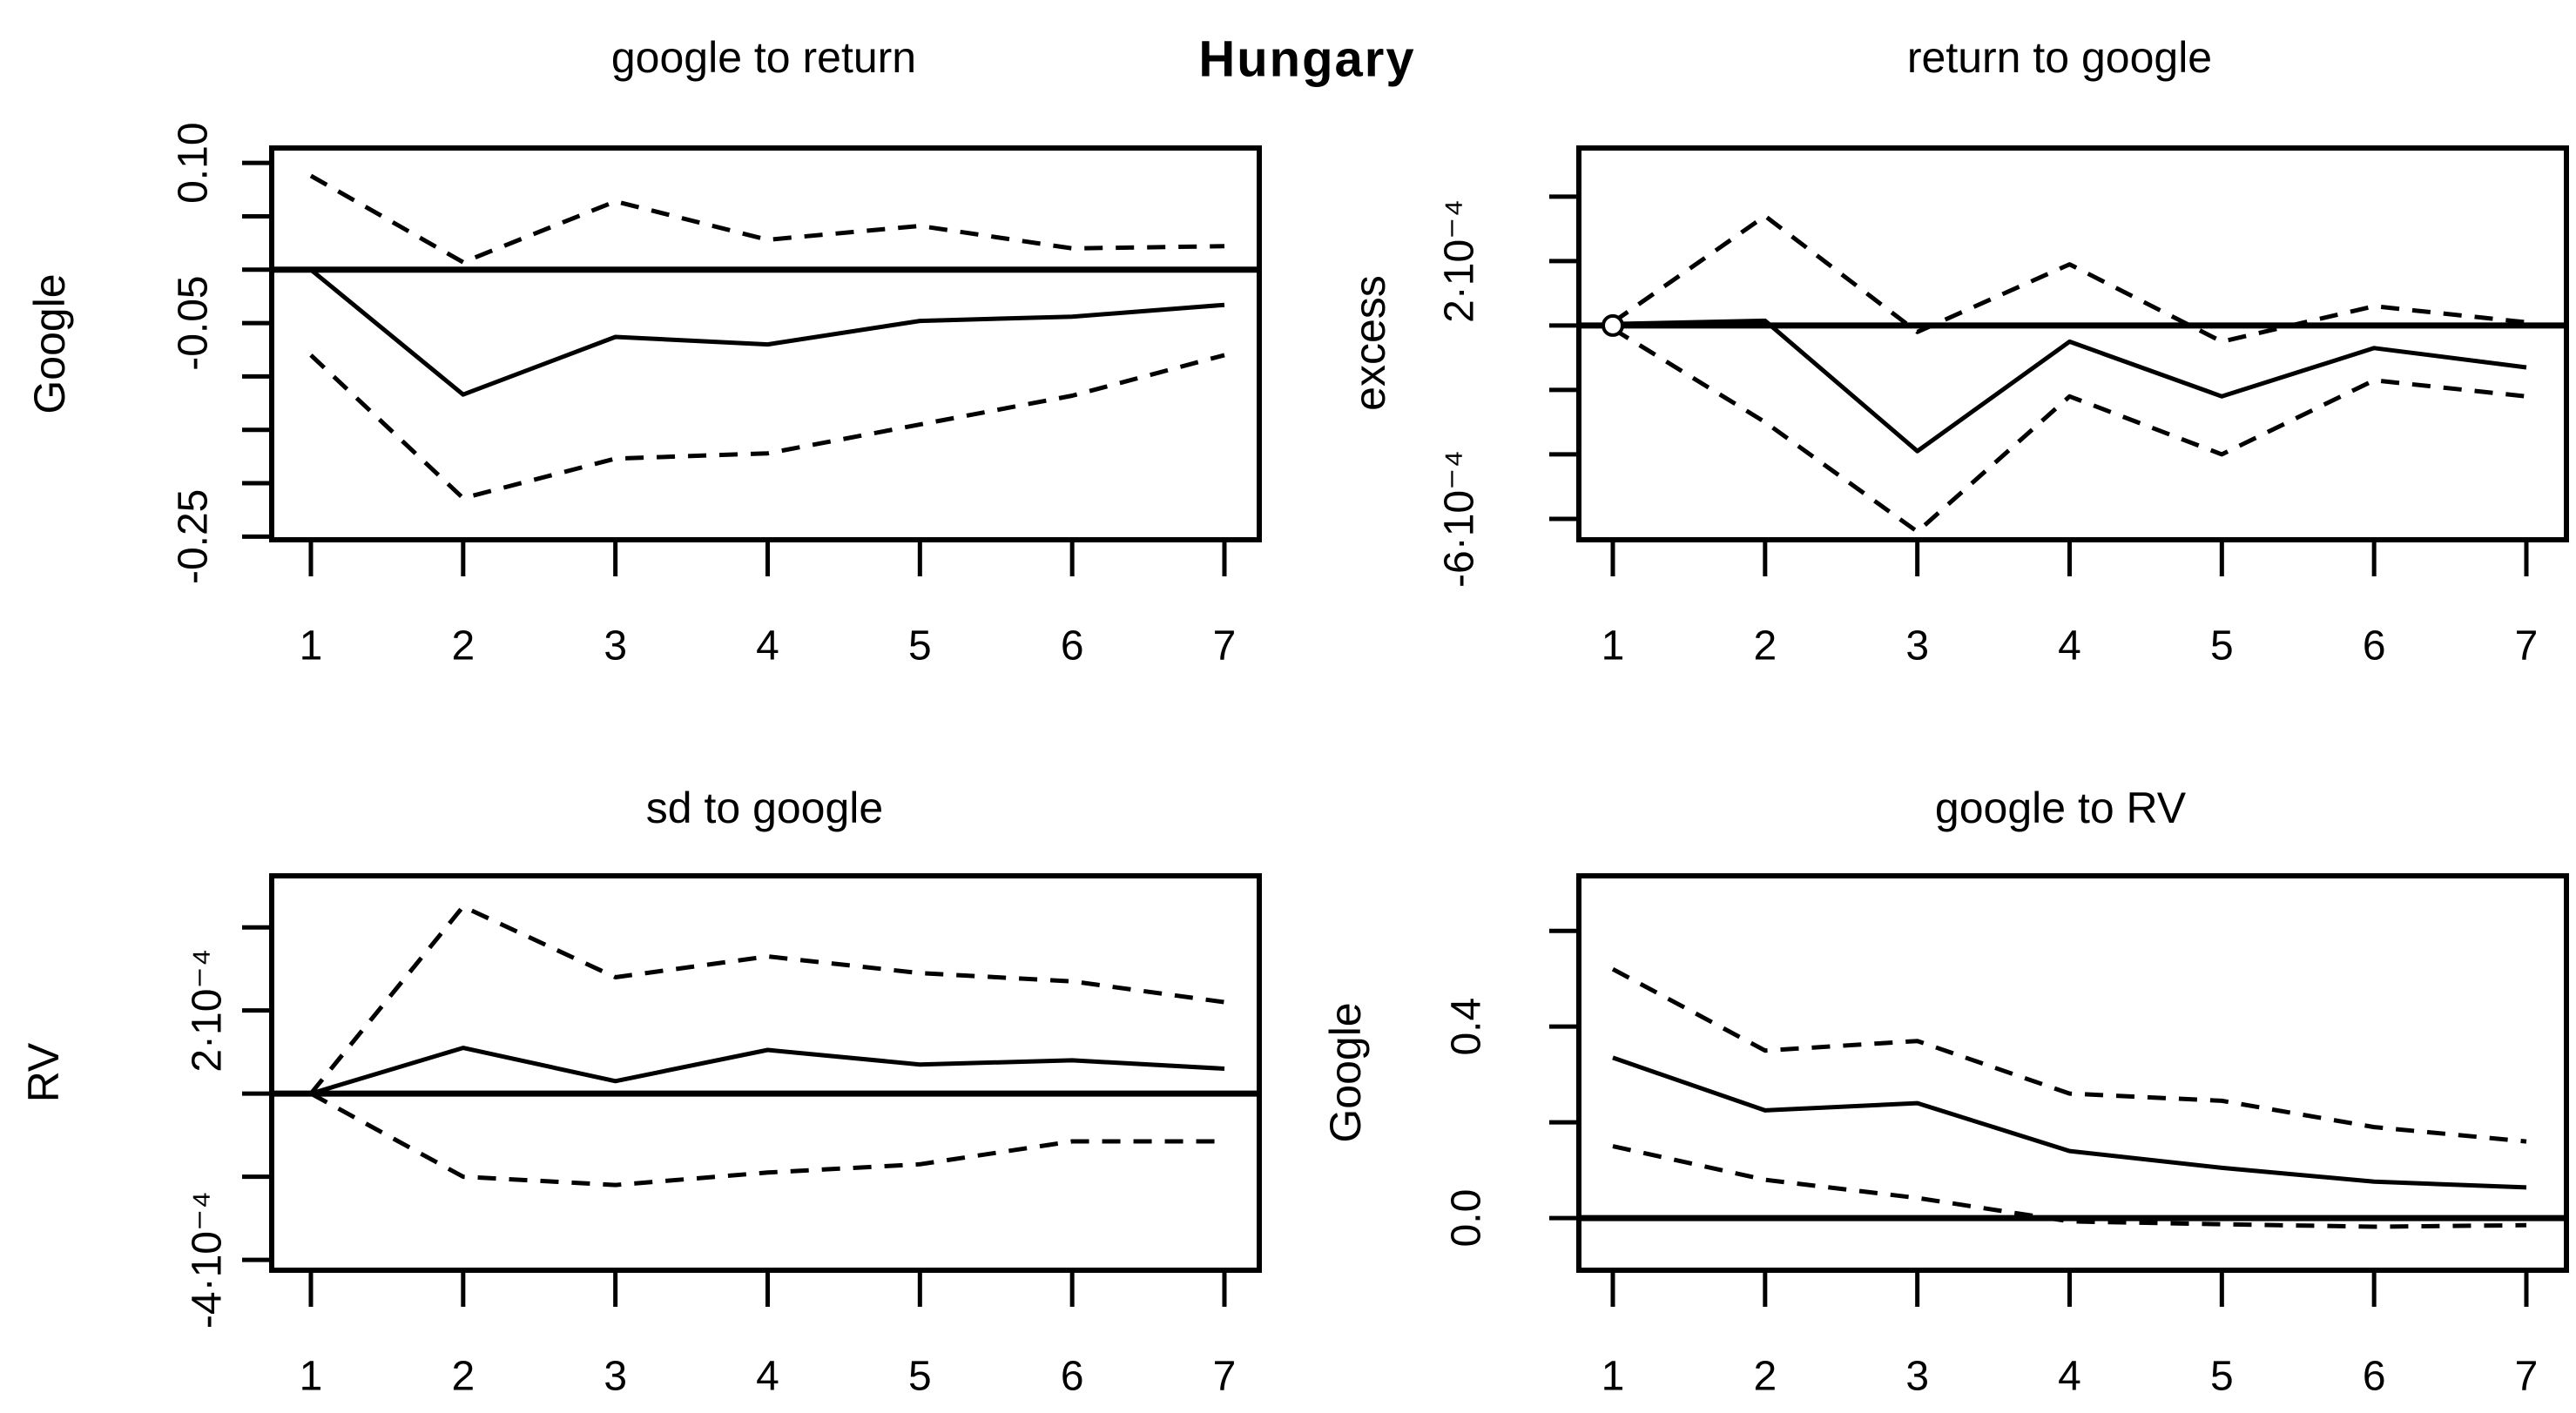 The image size is (2576, 1413). I want to click on y-tick-label: -4·10⁻⁴, so click(208, 1260).